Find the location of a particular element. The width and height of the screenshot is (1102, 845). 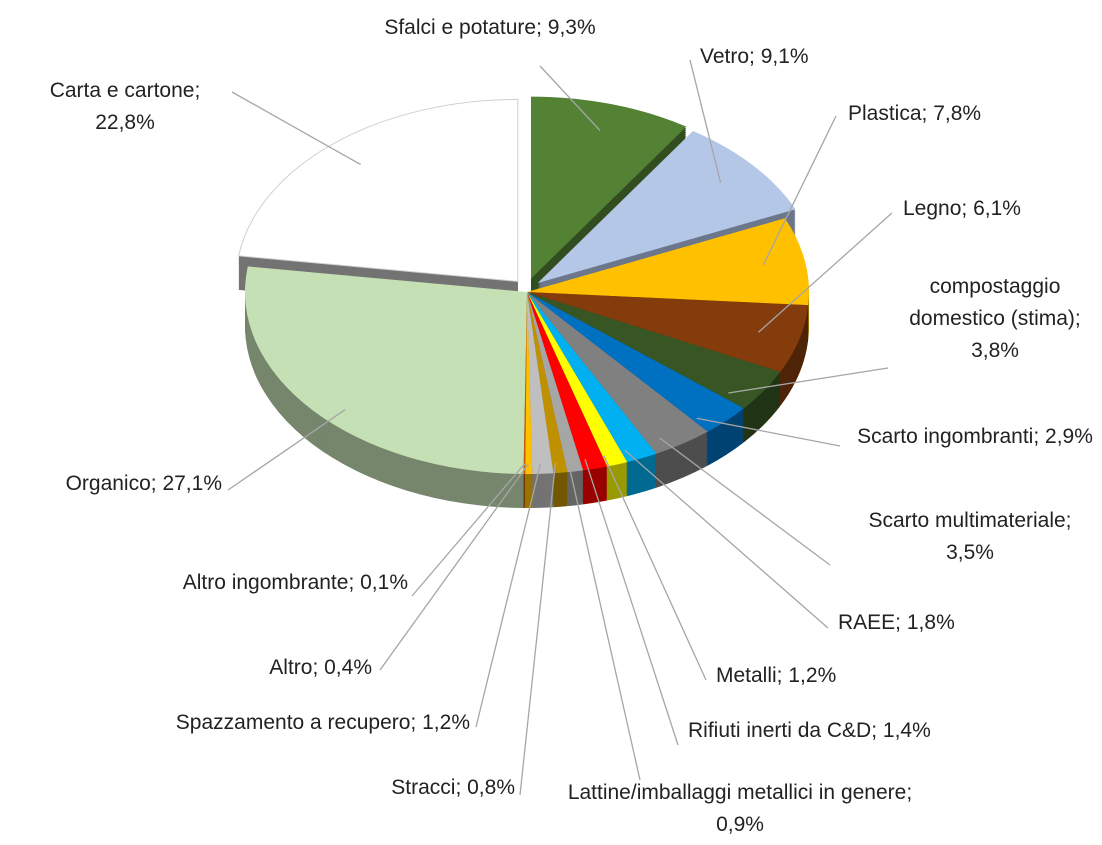

value-label: 27,1% is located at coordinates (192, 483).